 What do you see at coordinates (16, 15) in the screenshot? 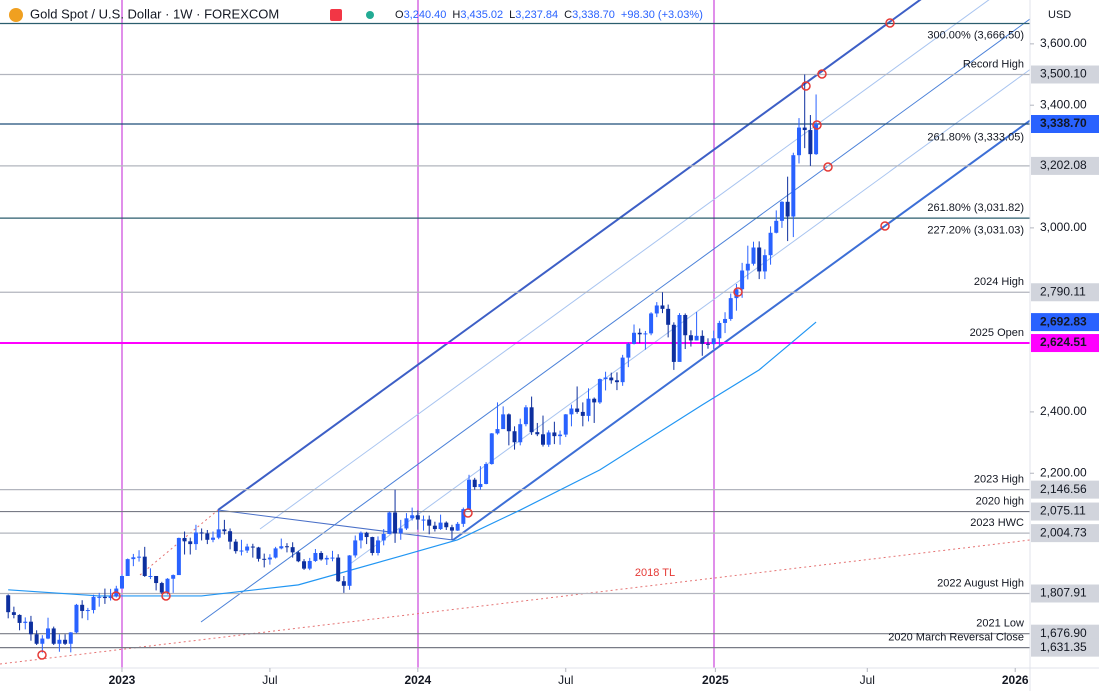
I see `symbol-icon` at bounding box center [16, 15].